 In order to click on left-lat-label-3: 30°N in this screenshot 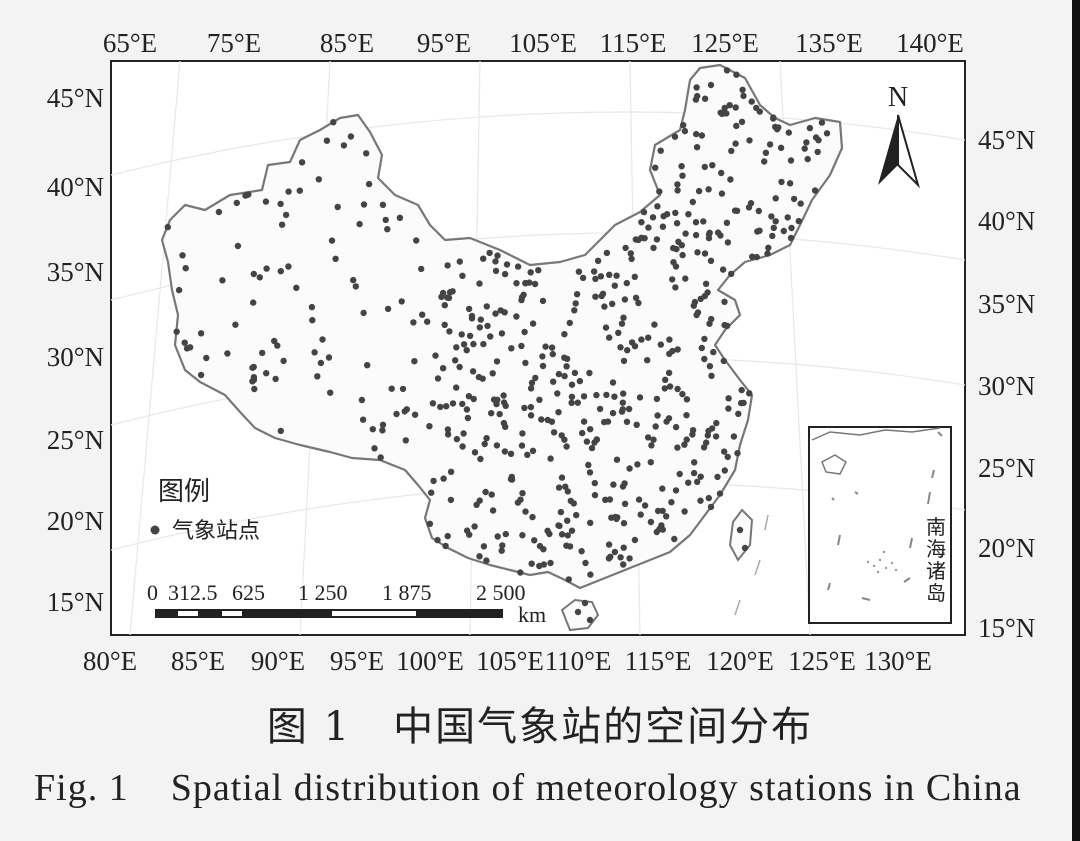, I will do `click(75, 357)`.